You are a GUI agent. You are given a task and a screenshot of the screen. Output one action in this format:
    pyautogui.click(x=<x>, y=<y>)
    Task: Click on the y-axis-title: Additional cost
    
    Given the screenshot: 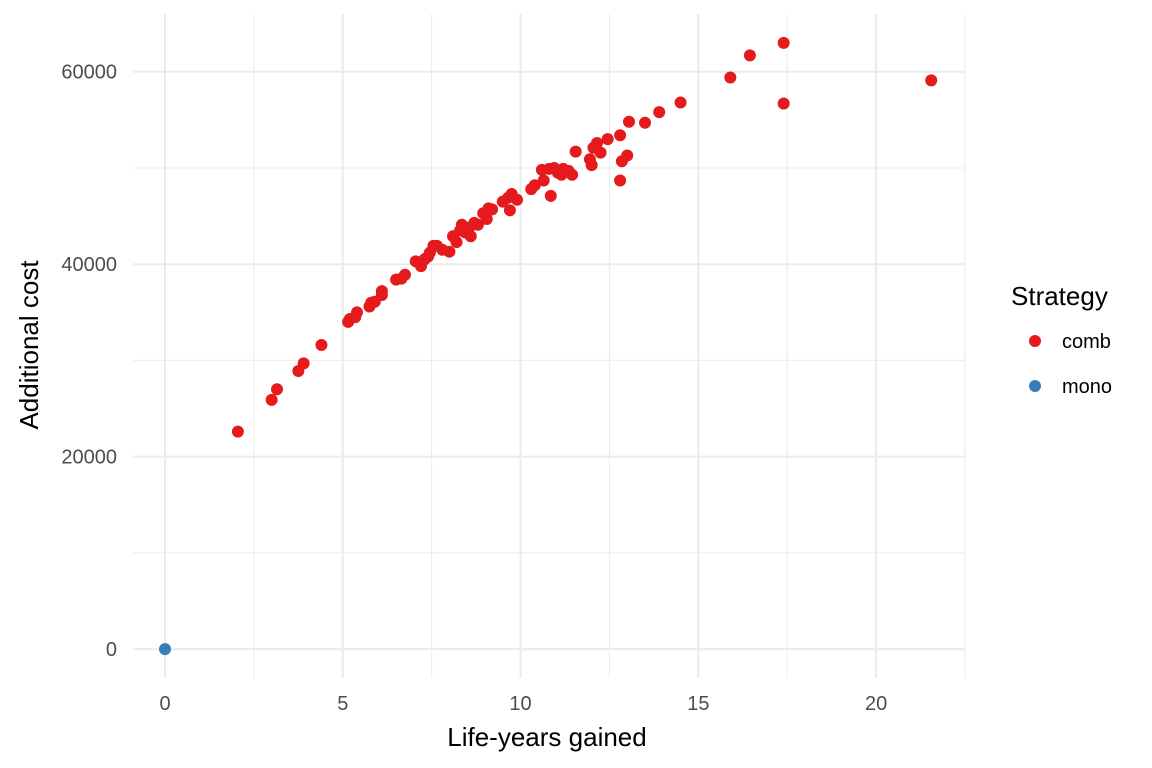 What is the action you would take?
    pyautogui.click(x=29, y=345)
    